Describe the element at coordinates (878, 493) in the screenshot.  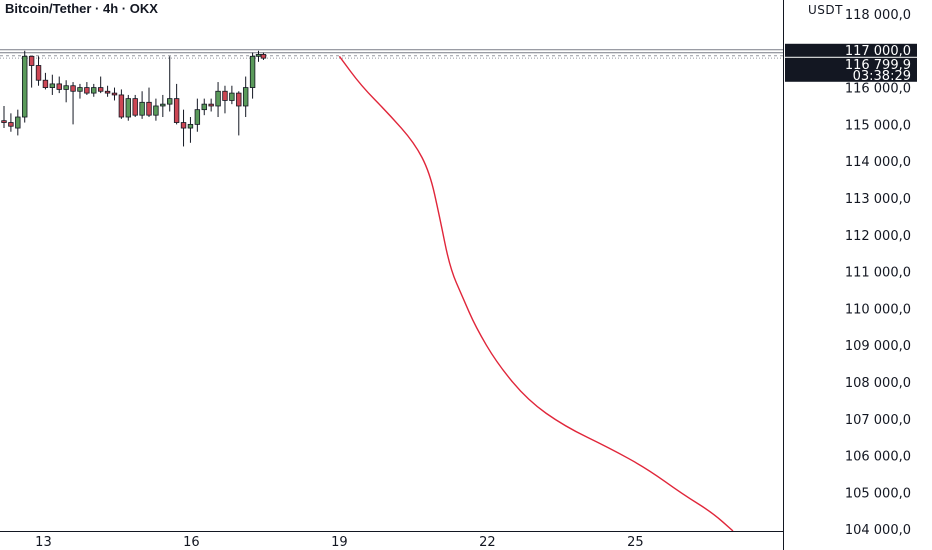
I see `y-tick-label: 105 000,0` at that location.